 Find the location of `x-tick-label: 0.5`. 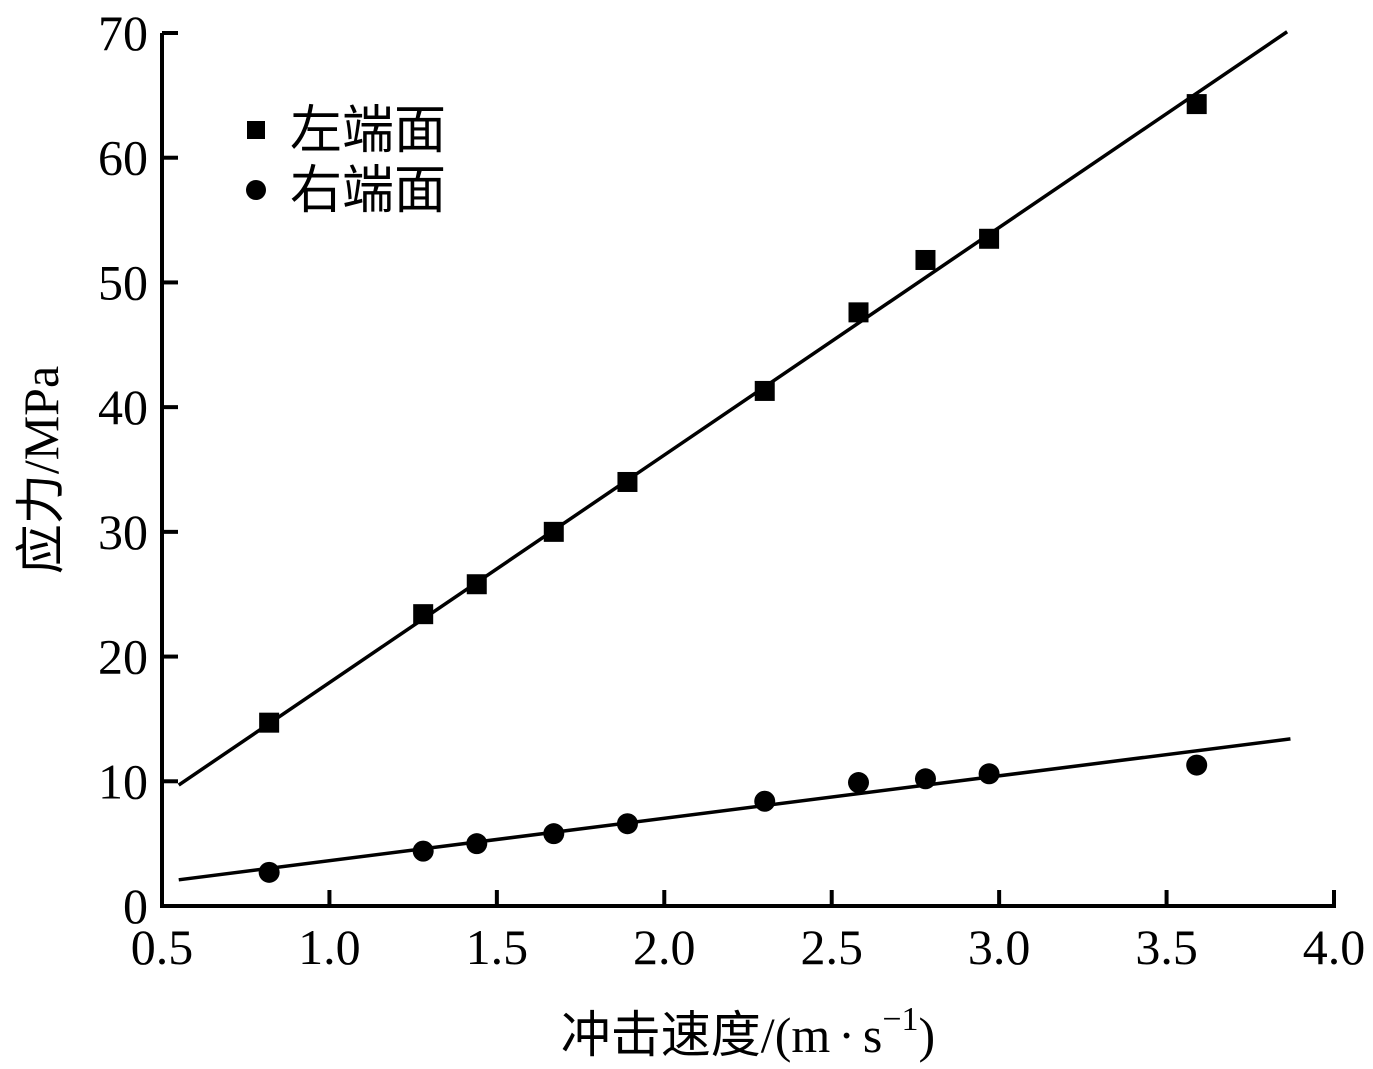

x-tick-label: 0.5 is located at coordinates (162, 947).